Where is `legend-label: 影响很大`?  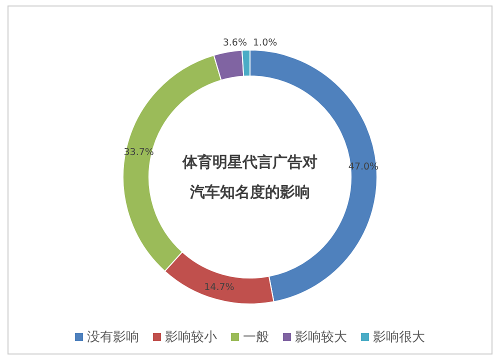 legend-label: 影响很大 is located at coordinates (399, 337).